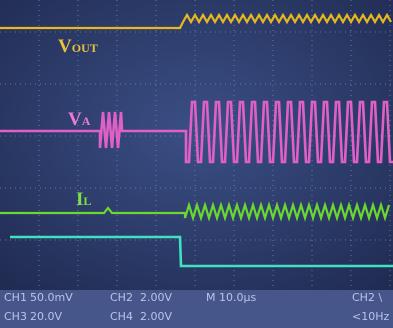  Describe the element at coordinates (46, 316) in the screenshot. I see `status-text: 20.0V` at that location.